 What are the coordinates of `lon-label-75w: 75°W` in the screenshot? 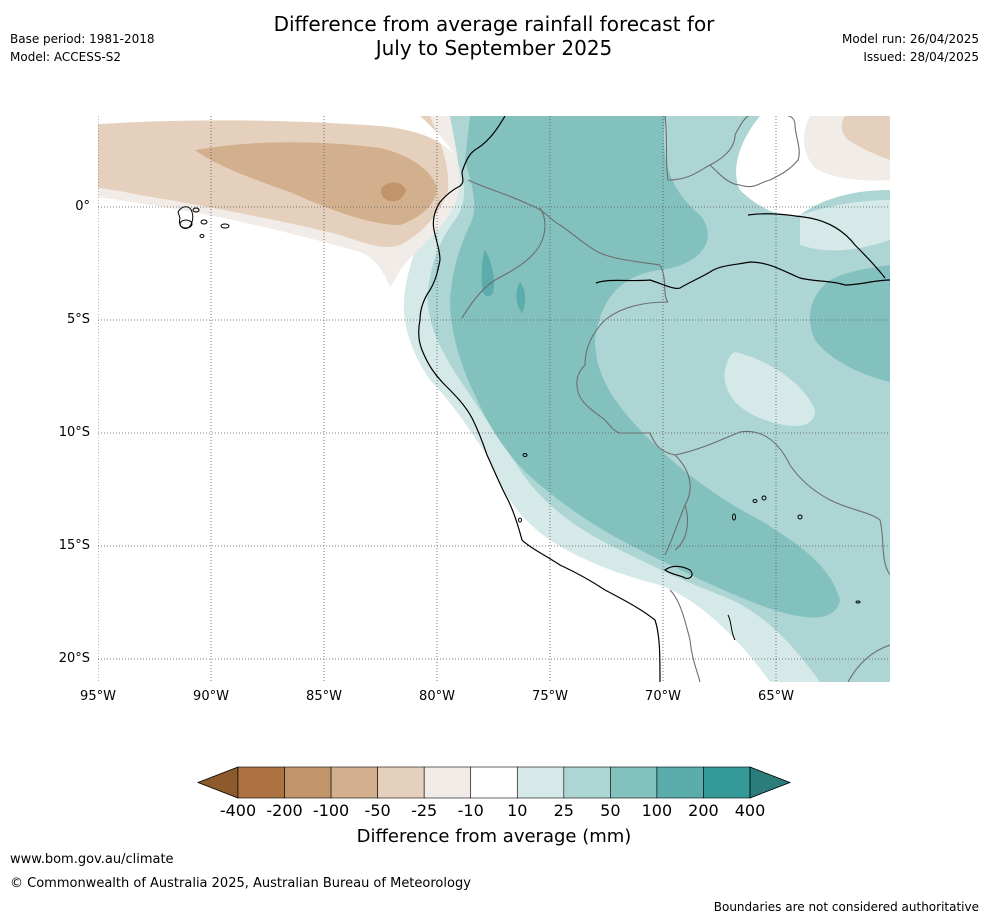 It's located at (550, 696).